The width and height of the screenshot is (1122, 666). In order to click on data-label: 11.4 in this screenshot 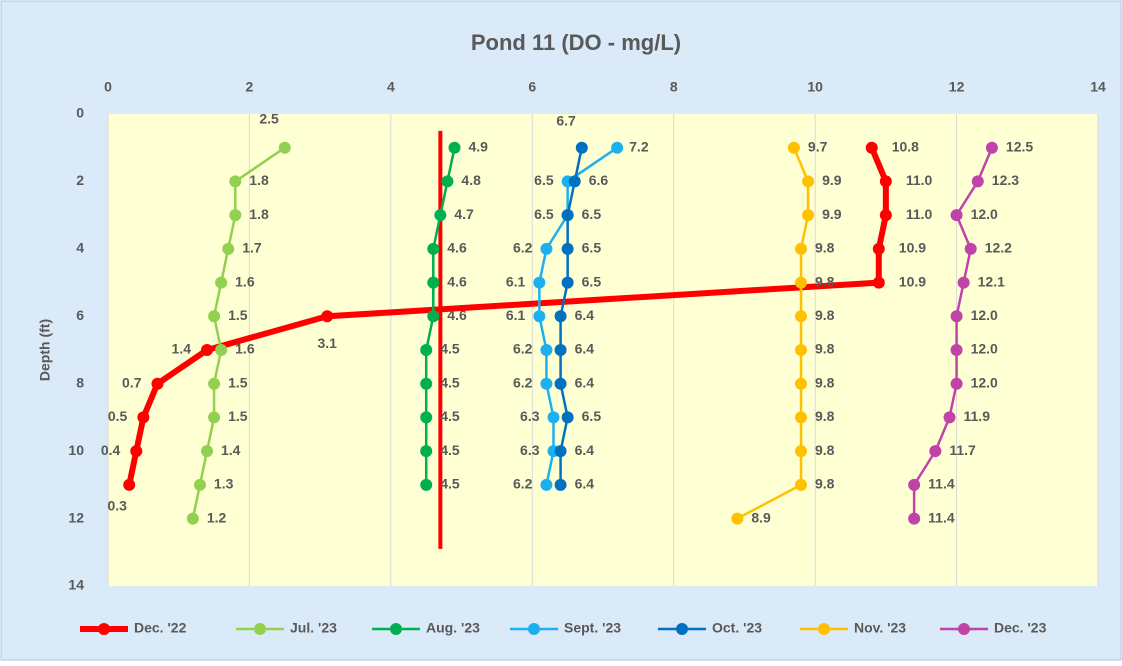, I will do `click(941, 484)`.